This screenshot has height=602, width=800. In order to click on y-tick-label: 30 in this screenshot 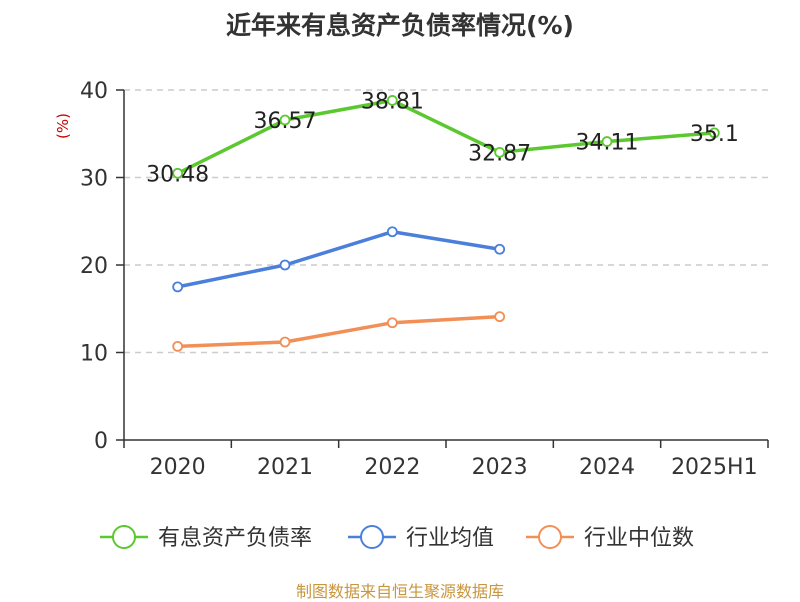, I will do `click(94, 179)`.